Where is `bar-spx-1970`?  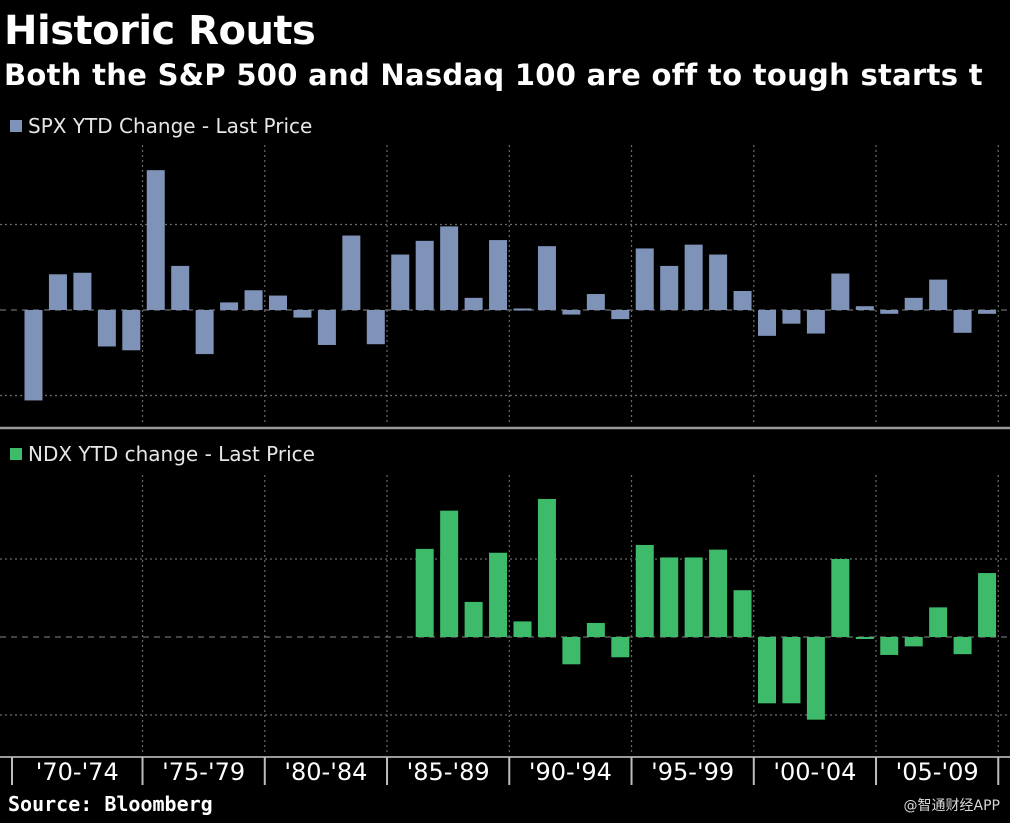
bar-spx-1970 is located at coordinates (33, 355).